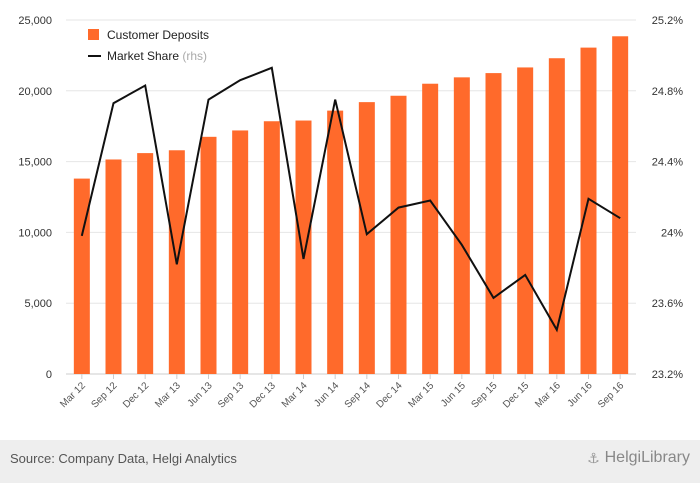 Image resolution: width=700 pixels, height=483 pixels. What do you see at coordinates (263, 395) in the screenshot?
I see `x-tick-label: Dec 13` at bounding box center [263, 395].